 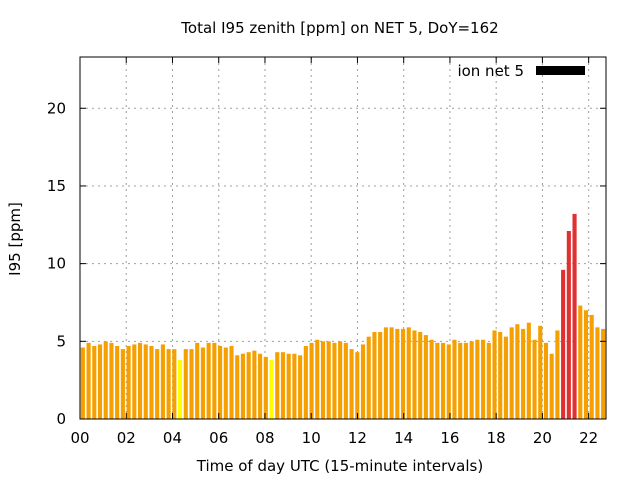 I want to click on x-tick-label: 00, so click(x=79, y=438).